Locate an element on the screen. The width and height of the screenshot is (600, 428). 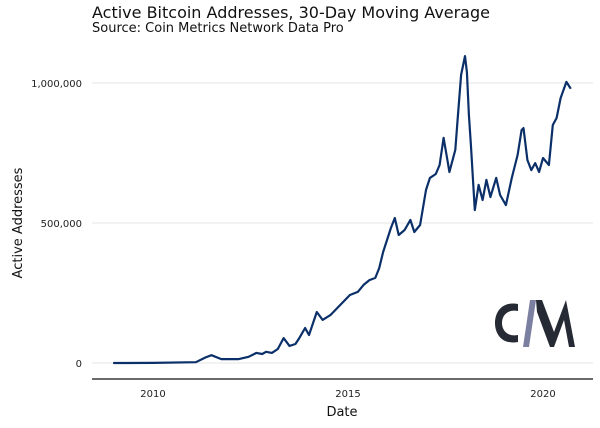
chart-subtitle: Source: Coin Metrics Network Data Pro is located at coordinates (218, 28).